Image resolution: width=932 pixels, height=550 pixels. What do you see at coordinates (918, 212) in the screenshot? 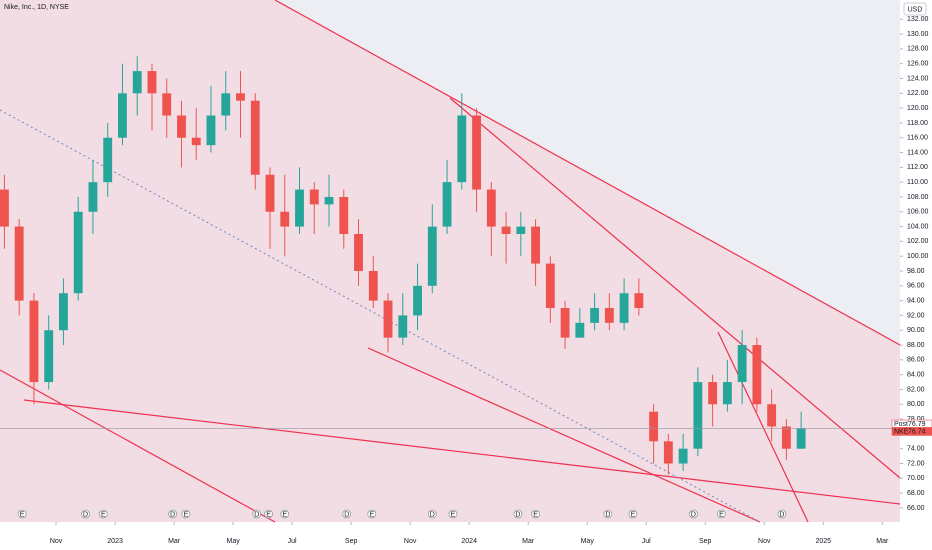
I see `y-tick-label: 106.00` at bounding box center [918, 212].